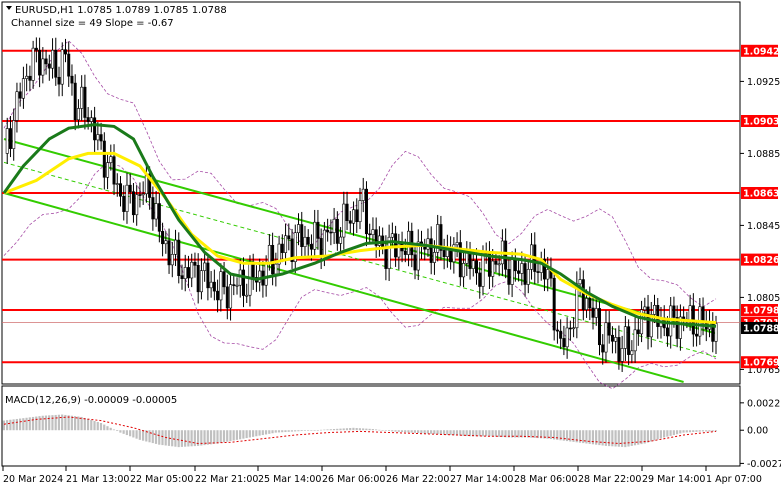 The height and width of the screenshot is (489, 781). What do you see at coordinates (481, 479) in the screenshot?
I see `time-tick-label: 27 Mar 14:00` at bounding box center [481, 479].